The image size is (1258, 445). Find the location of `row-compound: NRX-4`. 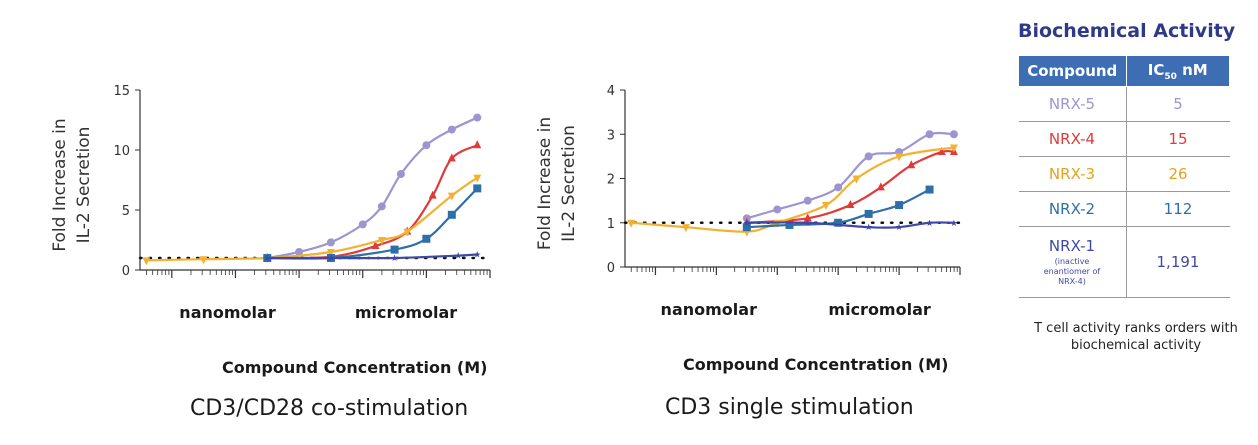

row-compound: NRX-4 is located at coordinates (1072, 139).